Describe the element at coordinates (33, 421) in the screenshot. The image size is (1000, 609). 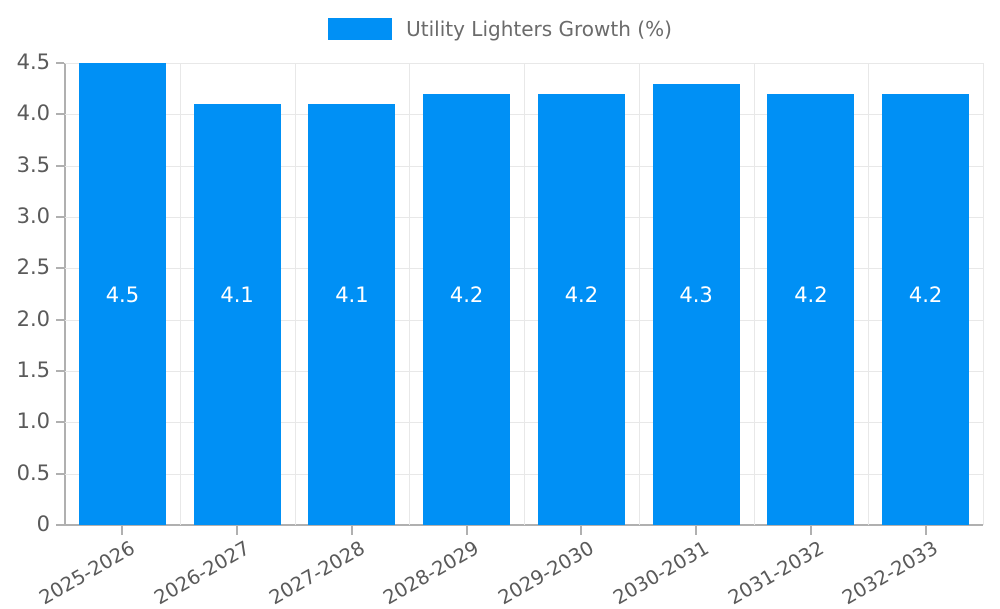
I see `y-axis-tick-label: 1.0` at that location.